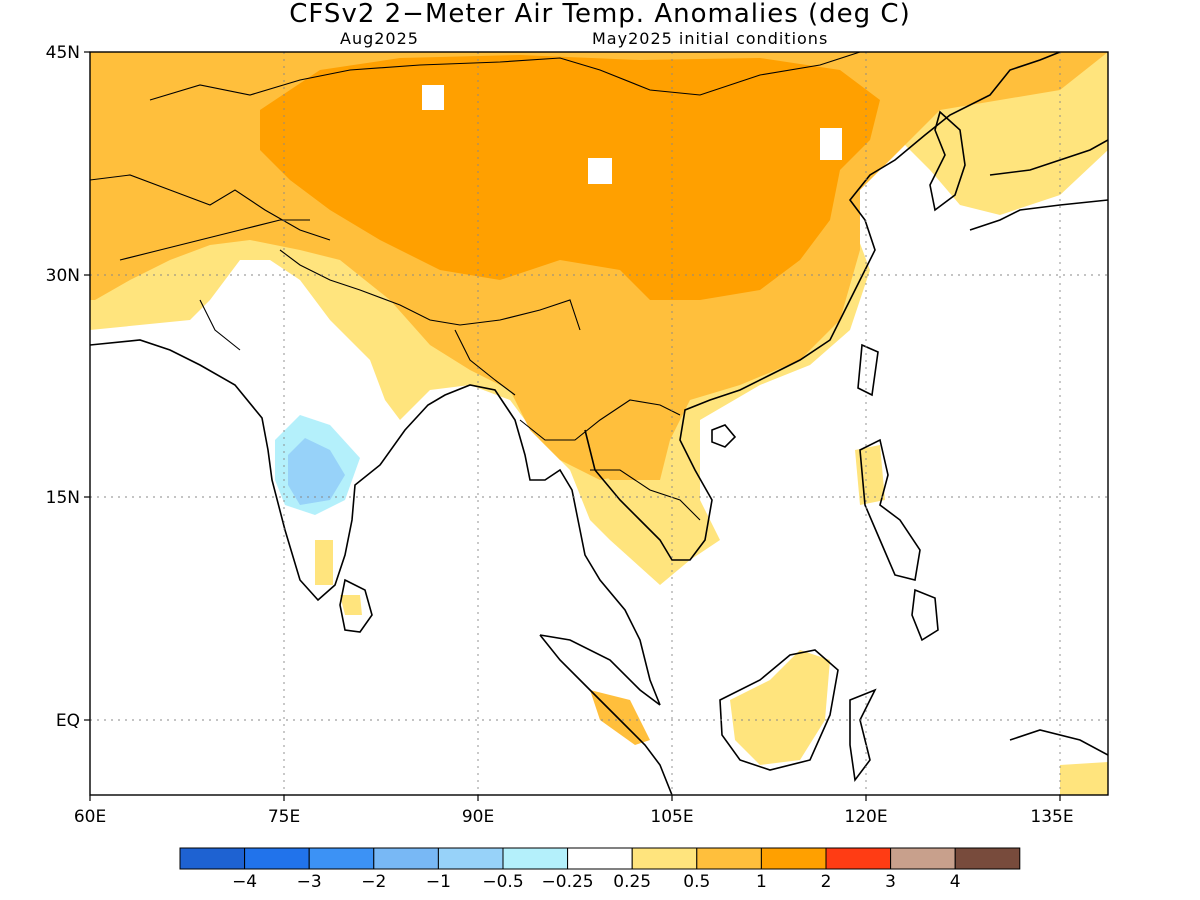 This screenshot has width=1200, height=900. What do you see at coordinates (373, 882) in the screenshot?
I see `colorbar-label: −2` at bounding box center [373, 882].